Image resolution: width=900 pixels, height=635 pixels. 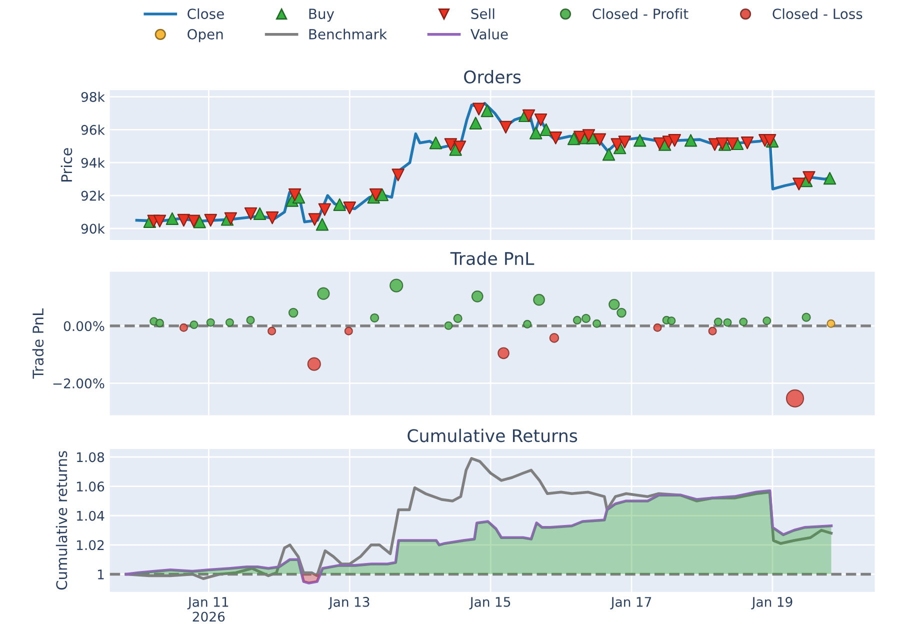 What do you see at coordinates (93, 163) in the screenshot?
I see `y-tick-label: 94k` at bounding box center [93, 163].